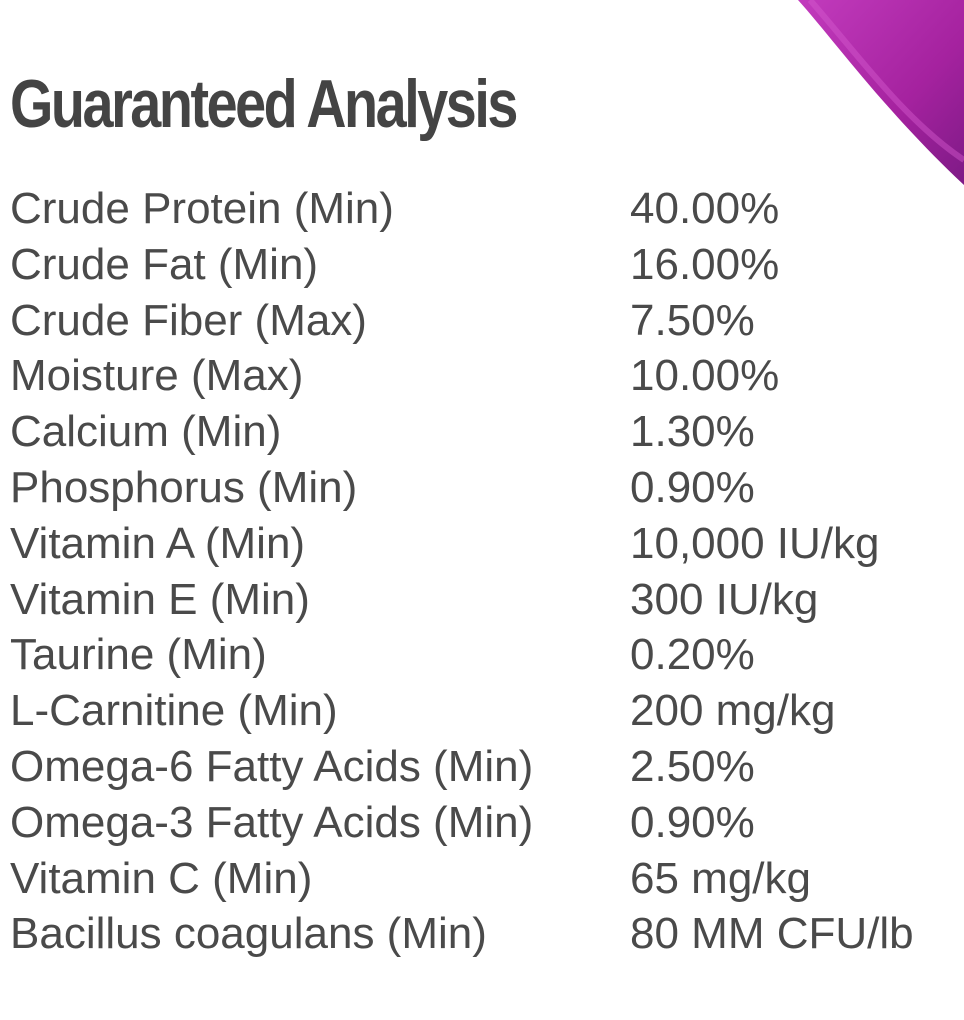  Describe the element at coordinates (480, 265) in the screenshot. I see `table-row: Crude Fat (Min) 16.00%` at that location.